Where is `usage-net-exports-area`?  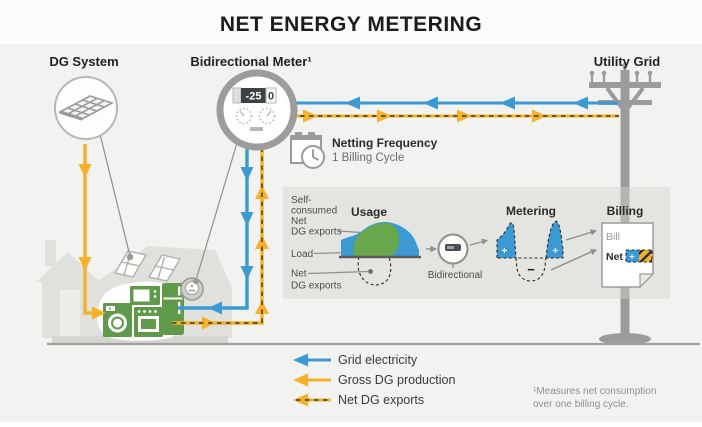 usage-net-exports-area is located at coordinates (374, 271).